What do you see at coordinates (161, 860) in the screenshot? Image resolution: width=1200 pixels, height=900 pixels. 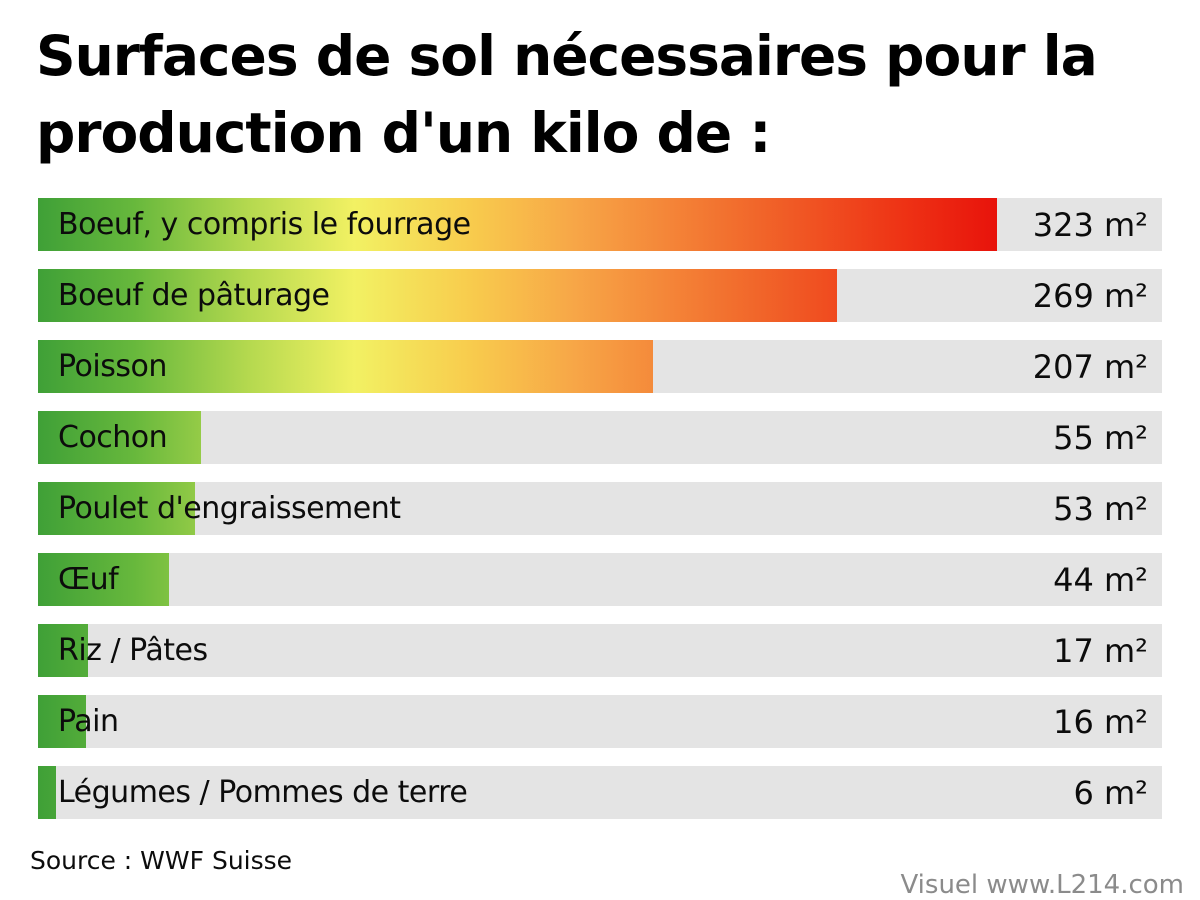 I see `source-note: Source : WWF Suisse` at bounding box center [161, 860].